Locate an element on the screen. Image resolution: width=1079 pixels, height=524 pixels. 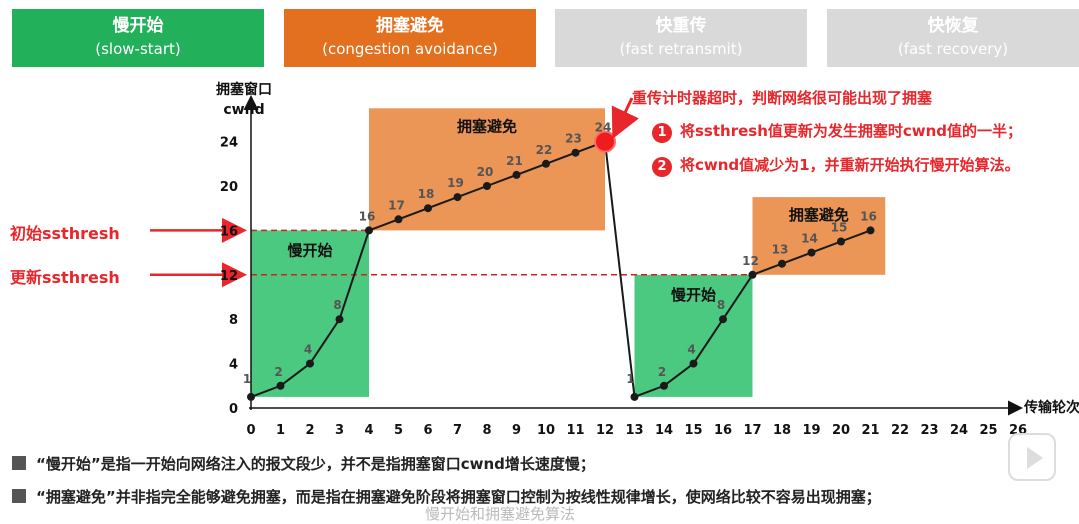
x-tick-label: 2 is located at coordinates (309, 430).